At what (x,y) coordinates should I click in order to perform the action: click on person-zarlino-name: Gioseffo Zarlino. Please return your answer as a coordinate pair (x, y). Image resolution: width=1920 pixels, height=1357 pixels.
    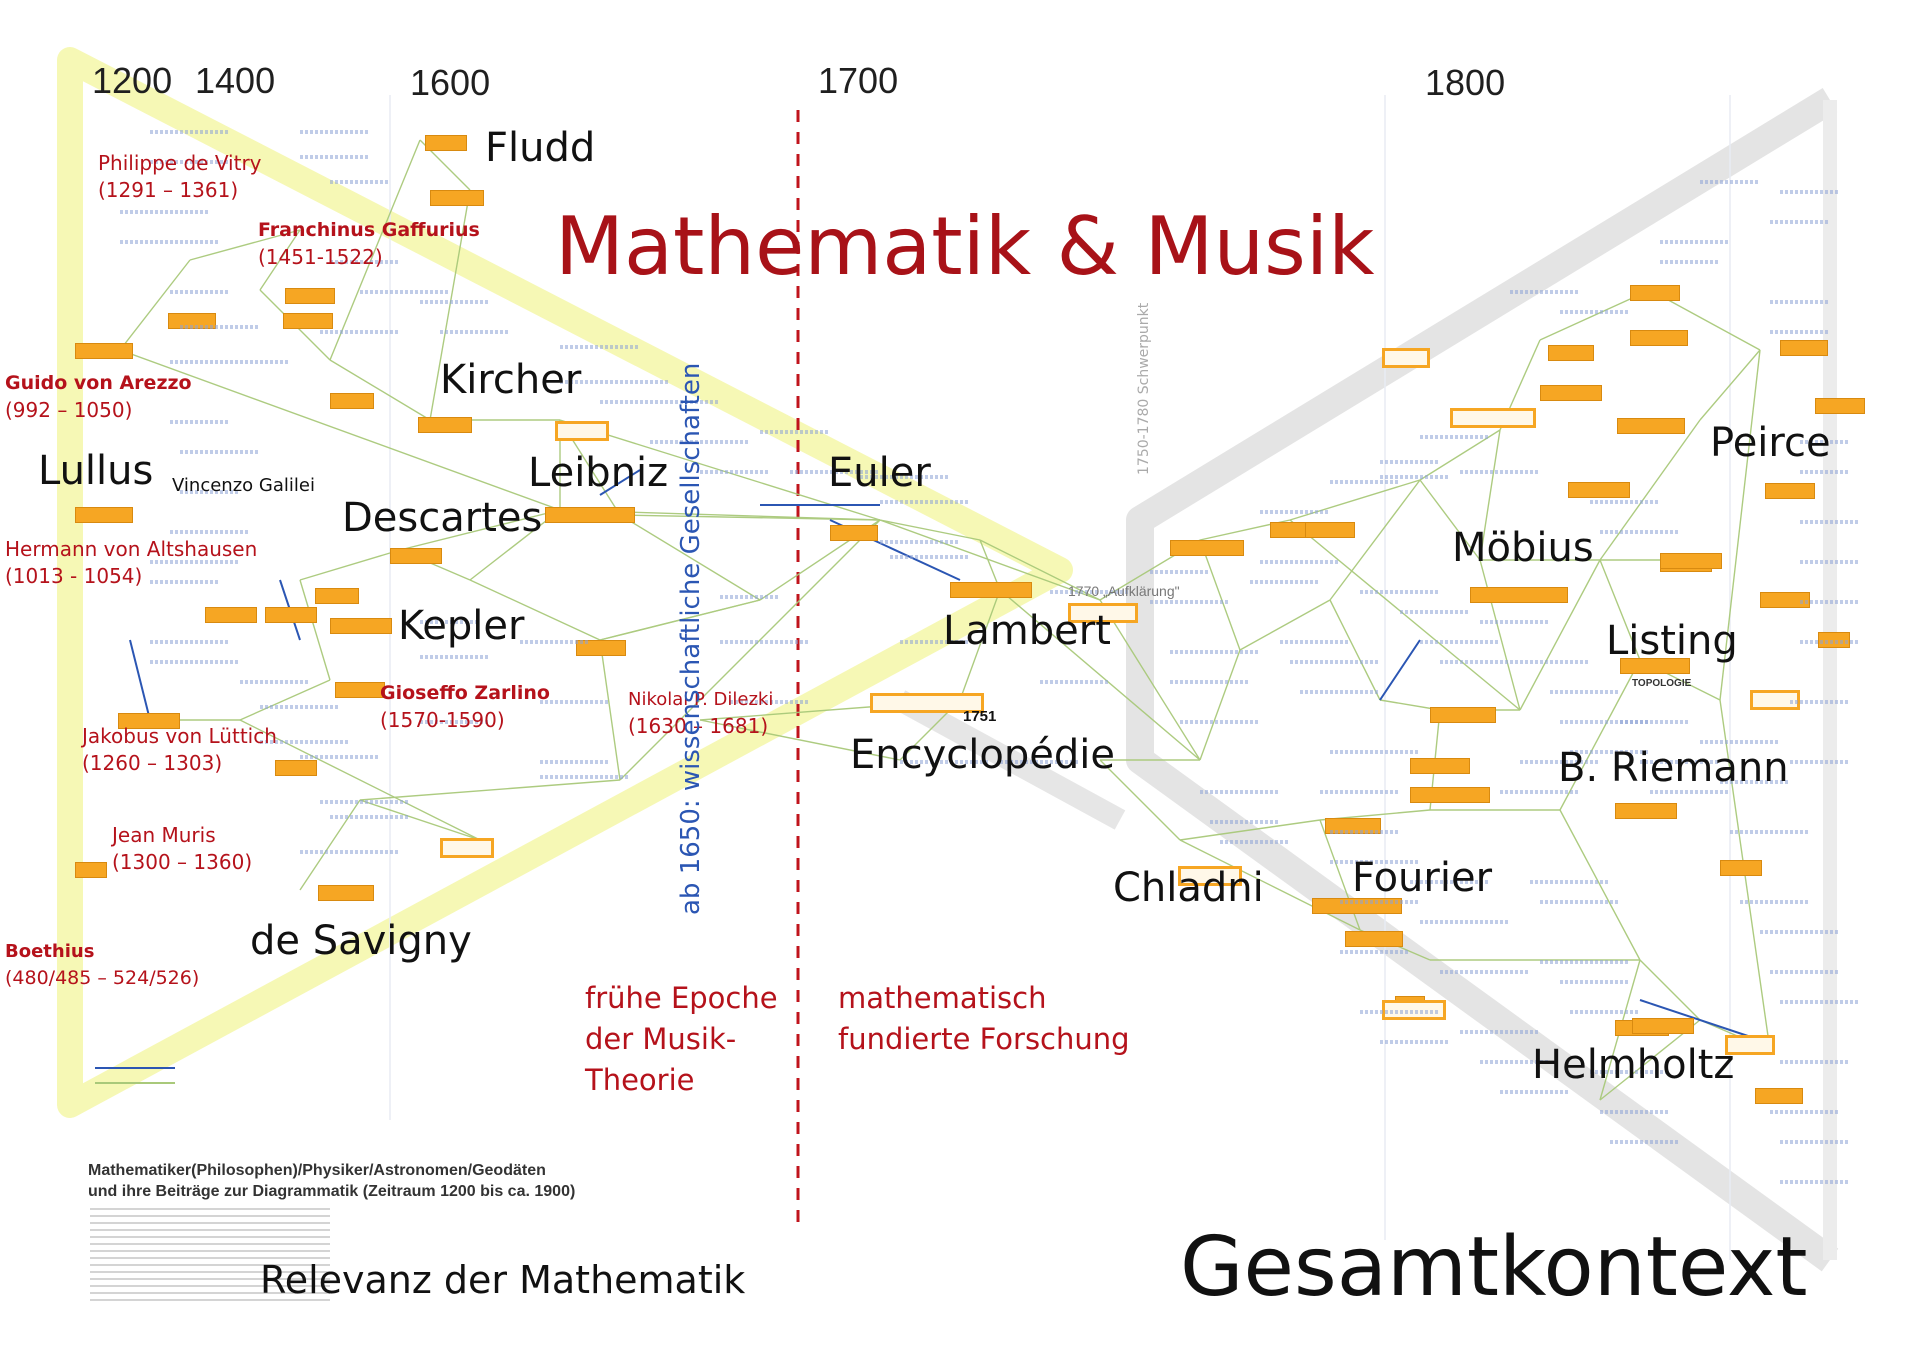
    Looking at the image, I should click on (465, 693).